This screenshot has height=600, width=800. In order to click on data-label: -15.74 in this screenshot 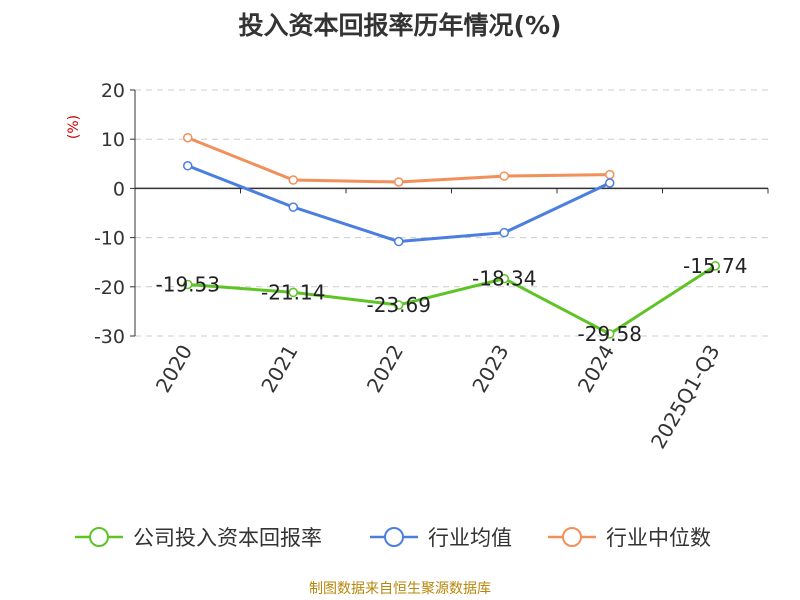, I will do `click(715, 266)`.